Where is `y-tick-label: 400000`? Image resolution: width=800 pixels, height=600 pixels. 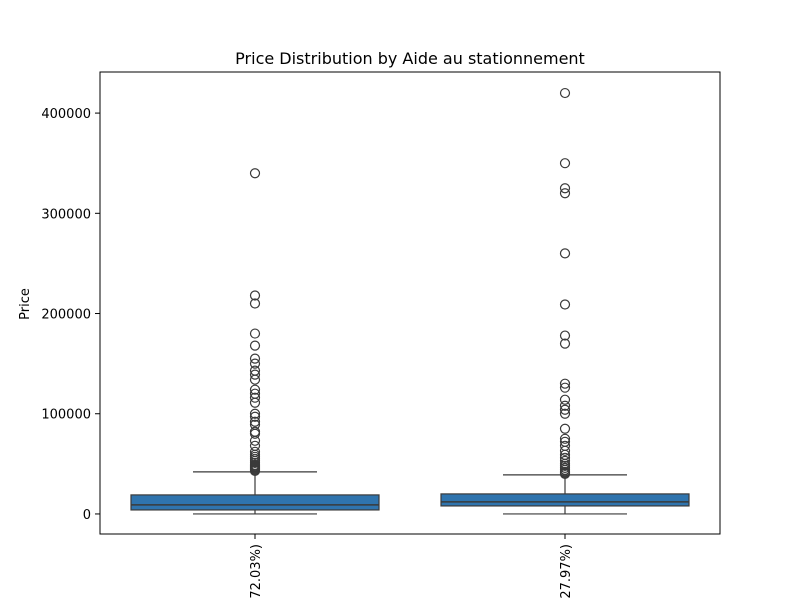
y-tick-label: 400000 is located at coordinates (66, 114).